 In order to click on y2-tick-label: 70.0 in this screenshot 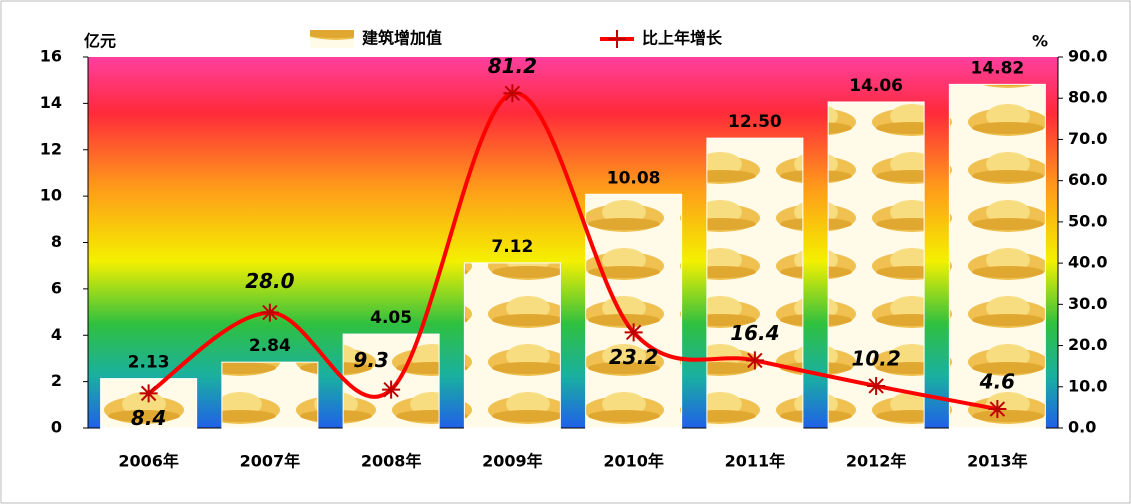, I will do `click(1087, 138)`.